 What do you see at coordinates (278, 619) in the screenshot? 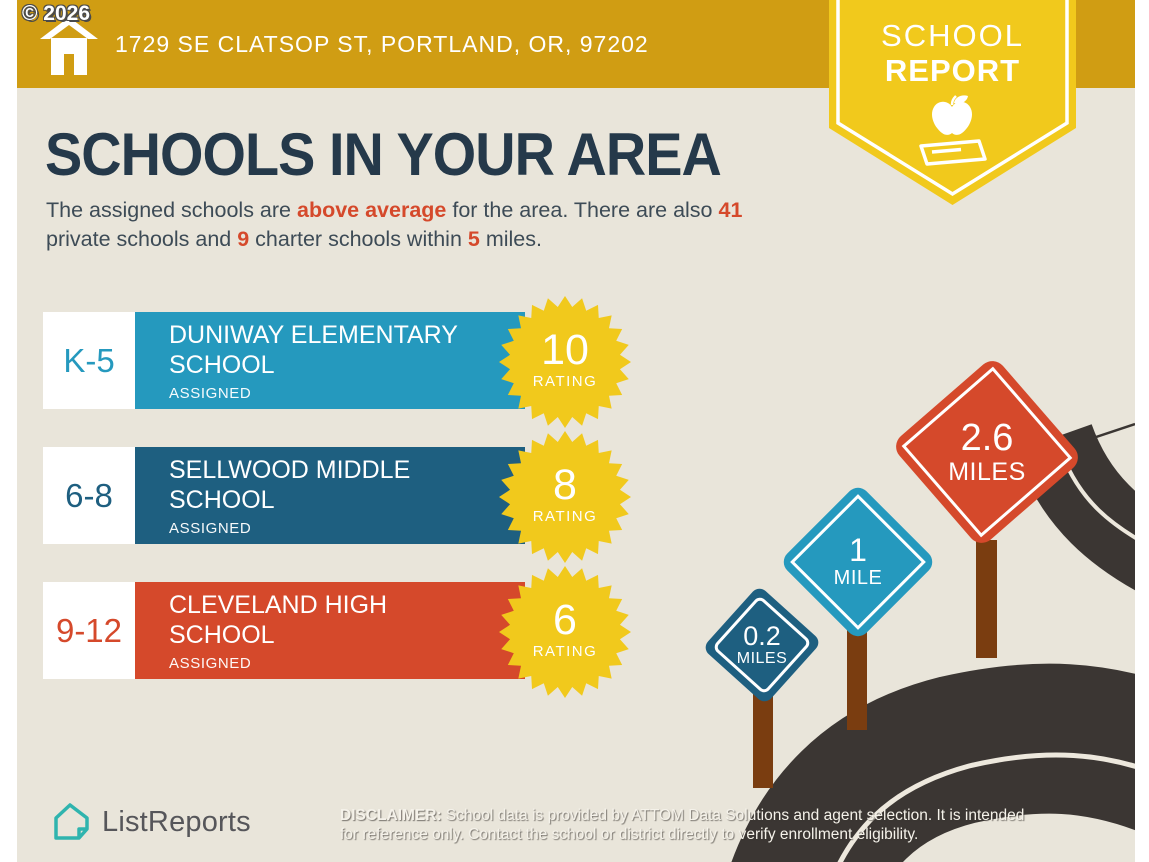
I see `school-name: CLEVELAND HIGH SCHOOL` at bounding box center [278, 619].